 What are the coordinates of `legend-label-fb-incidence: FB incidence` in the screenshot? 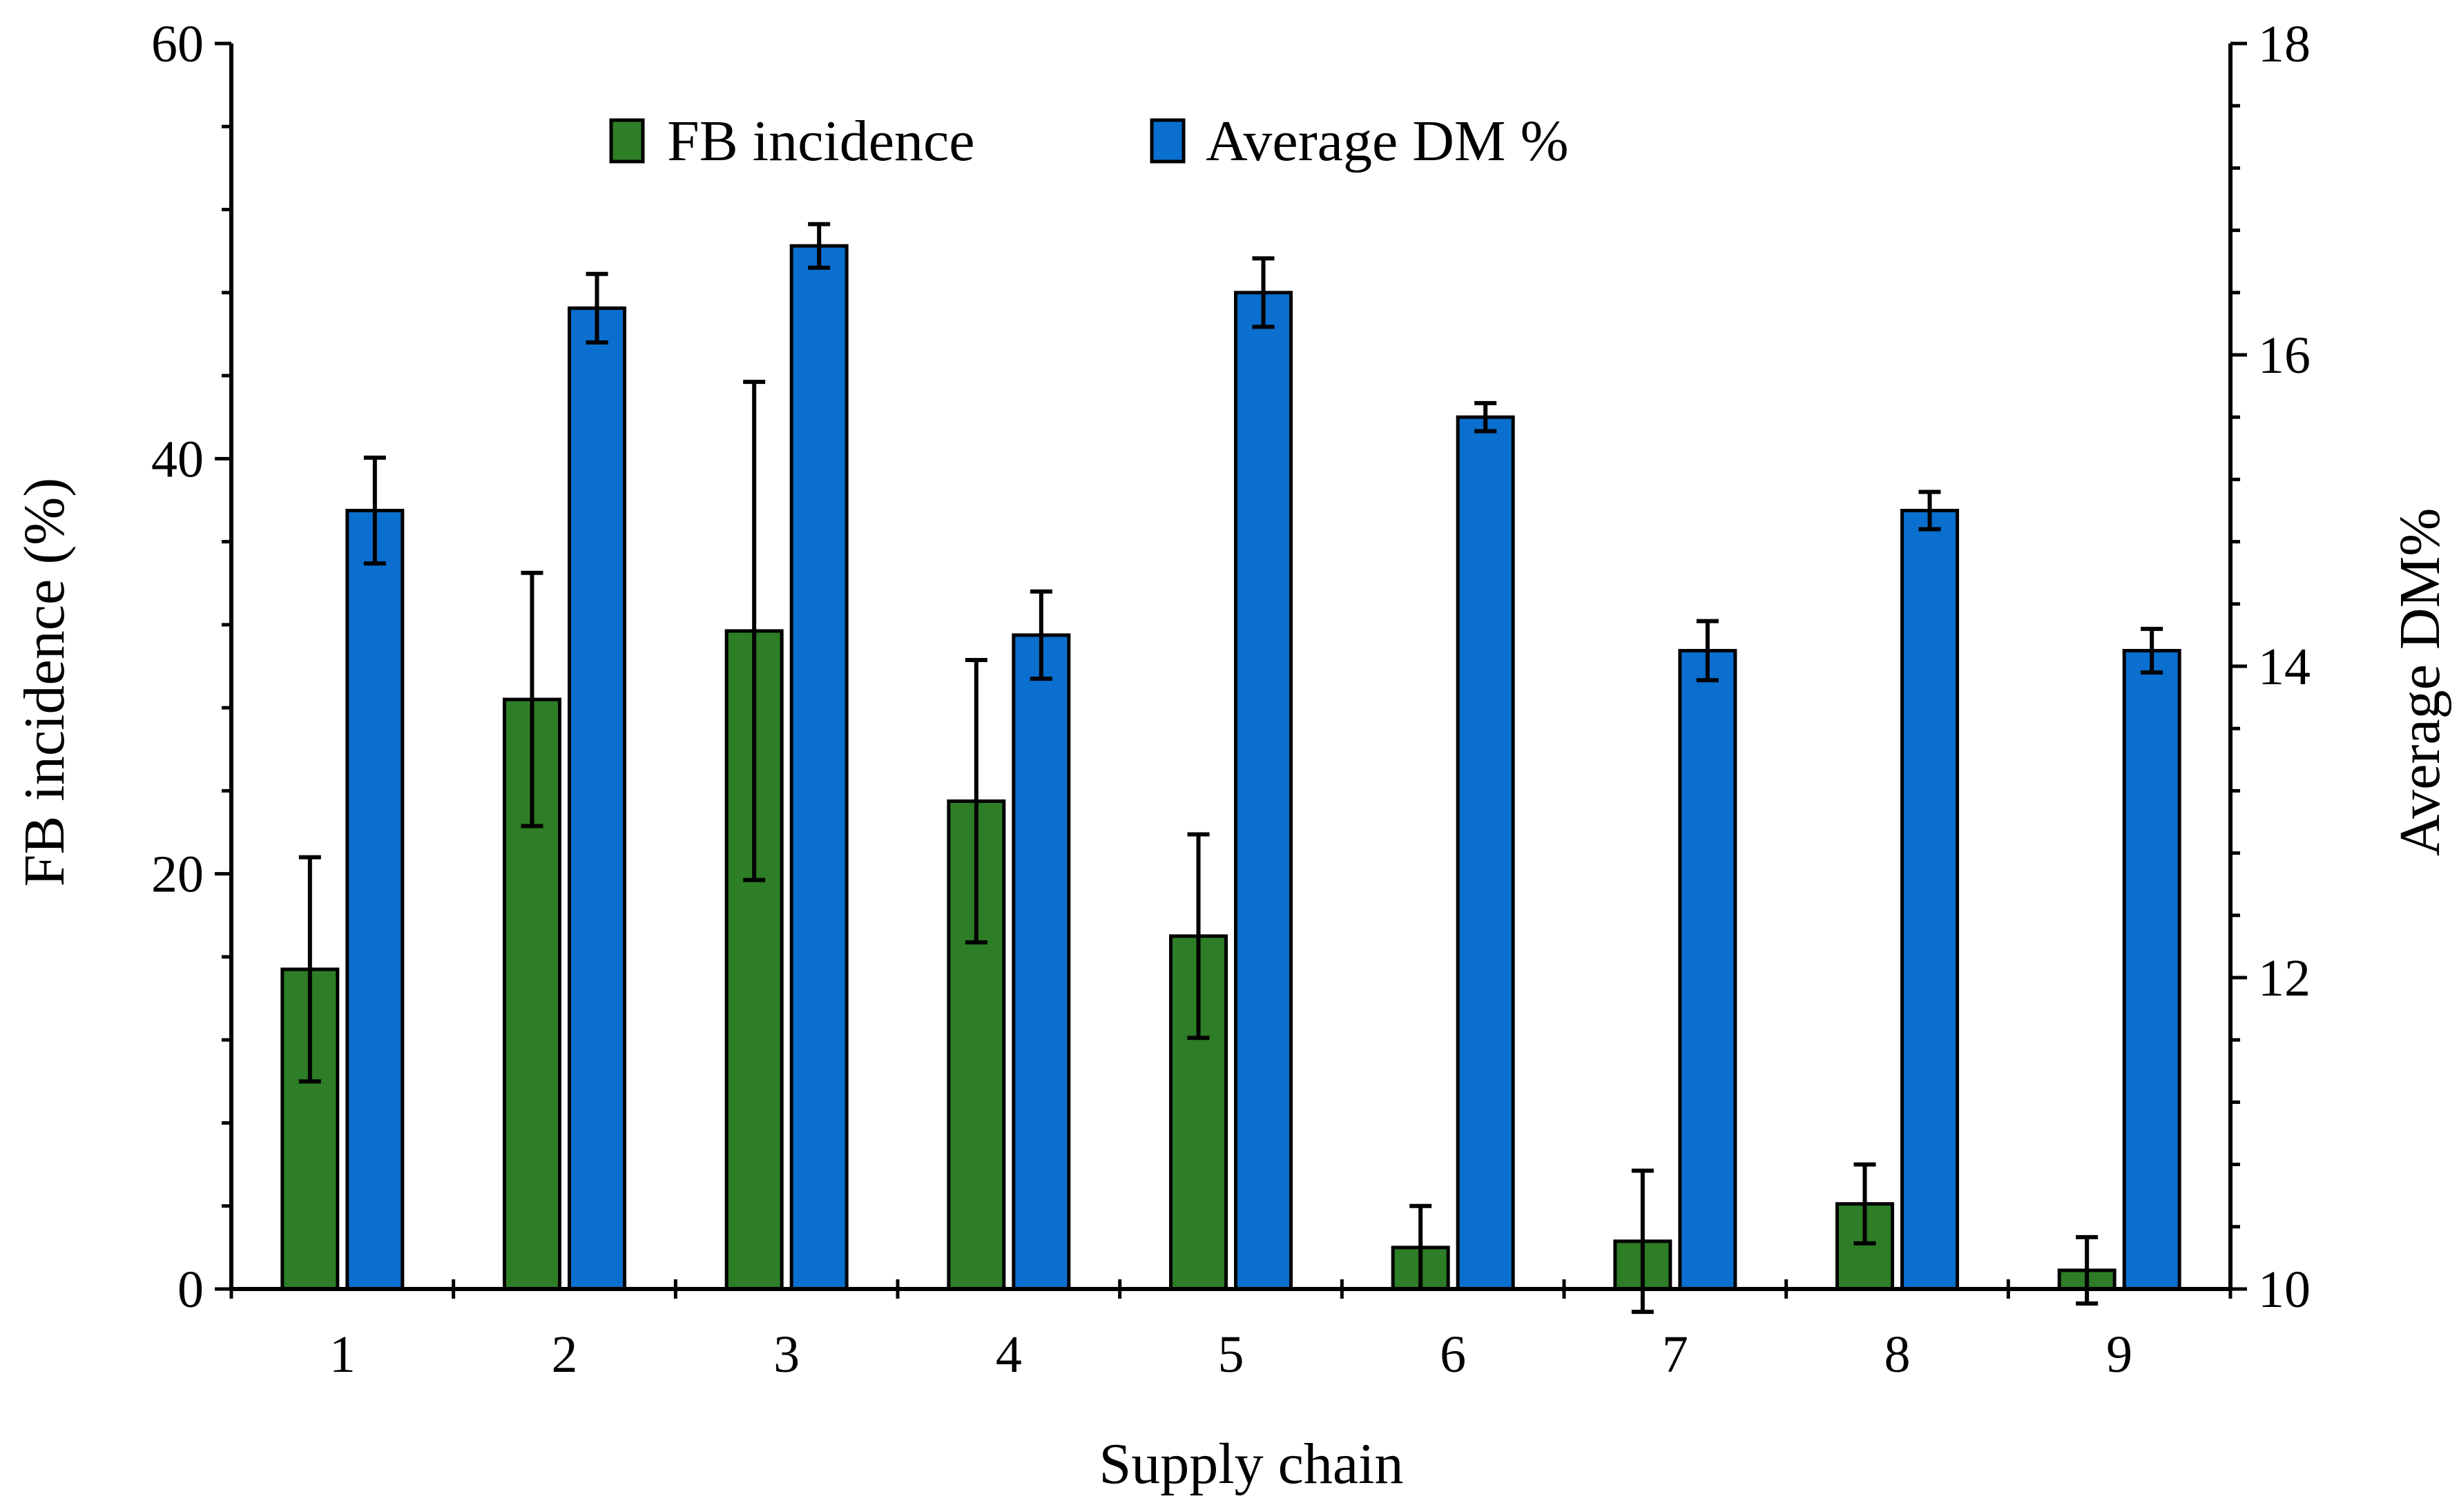 It's located at (821, 141).